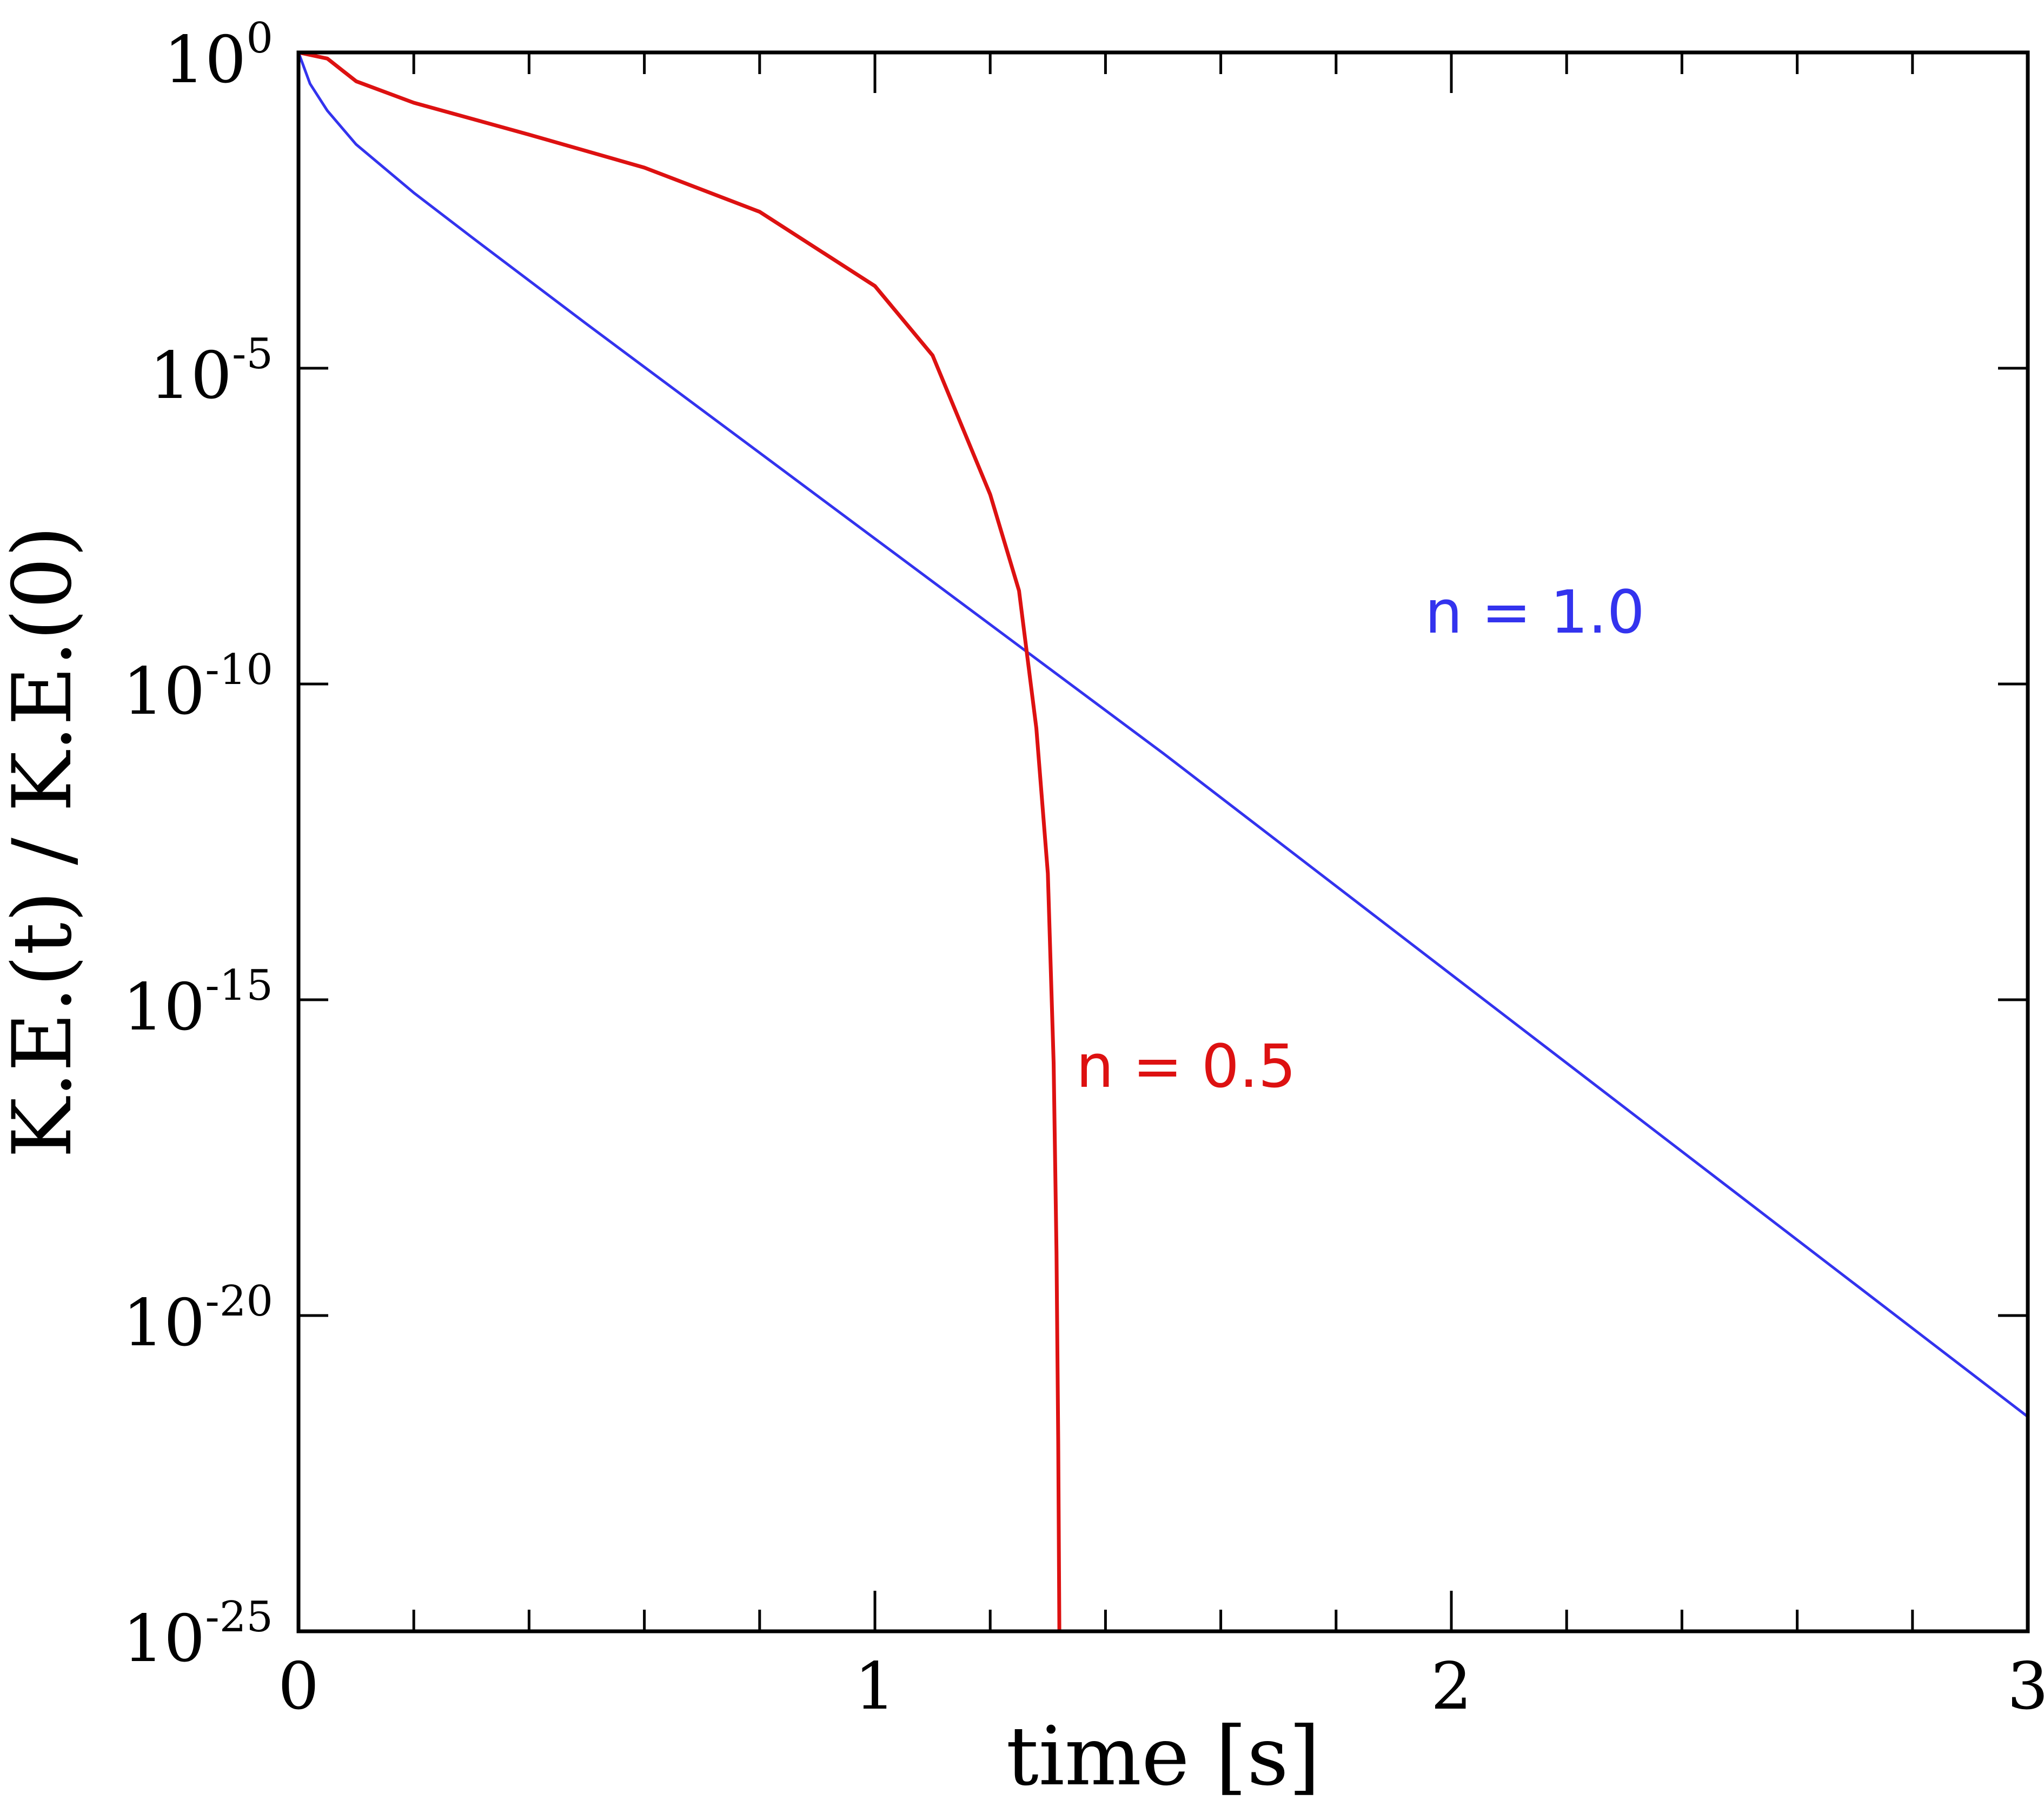  Describe the element at coordinates (1161, 1686) in the screenshot. I see `x-tick-labels: 0 1 2 3` at that location.